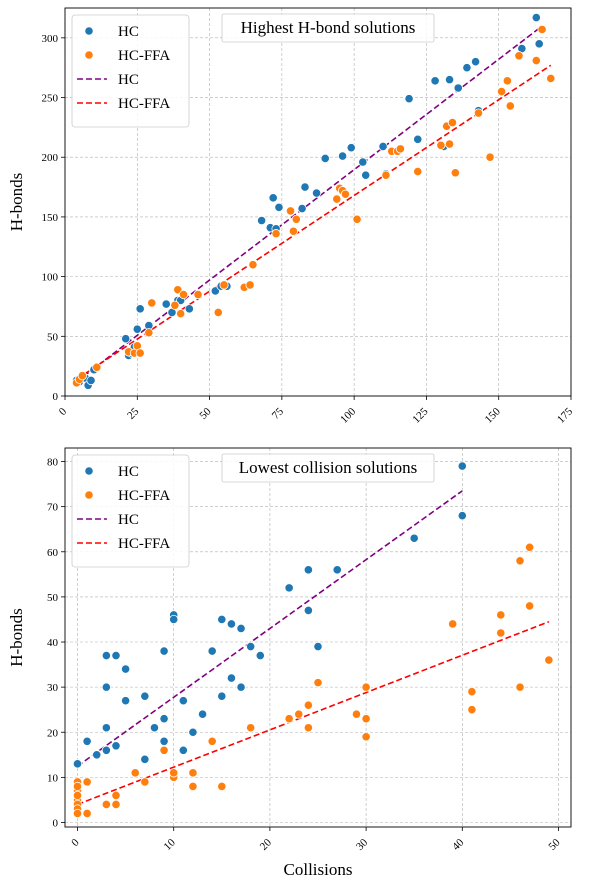 Image resolution: width=589 pixels, height=889 pixels. I want to click on chart-title: Lowest collision solutions, so click(328, 467).